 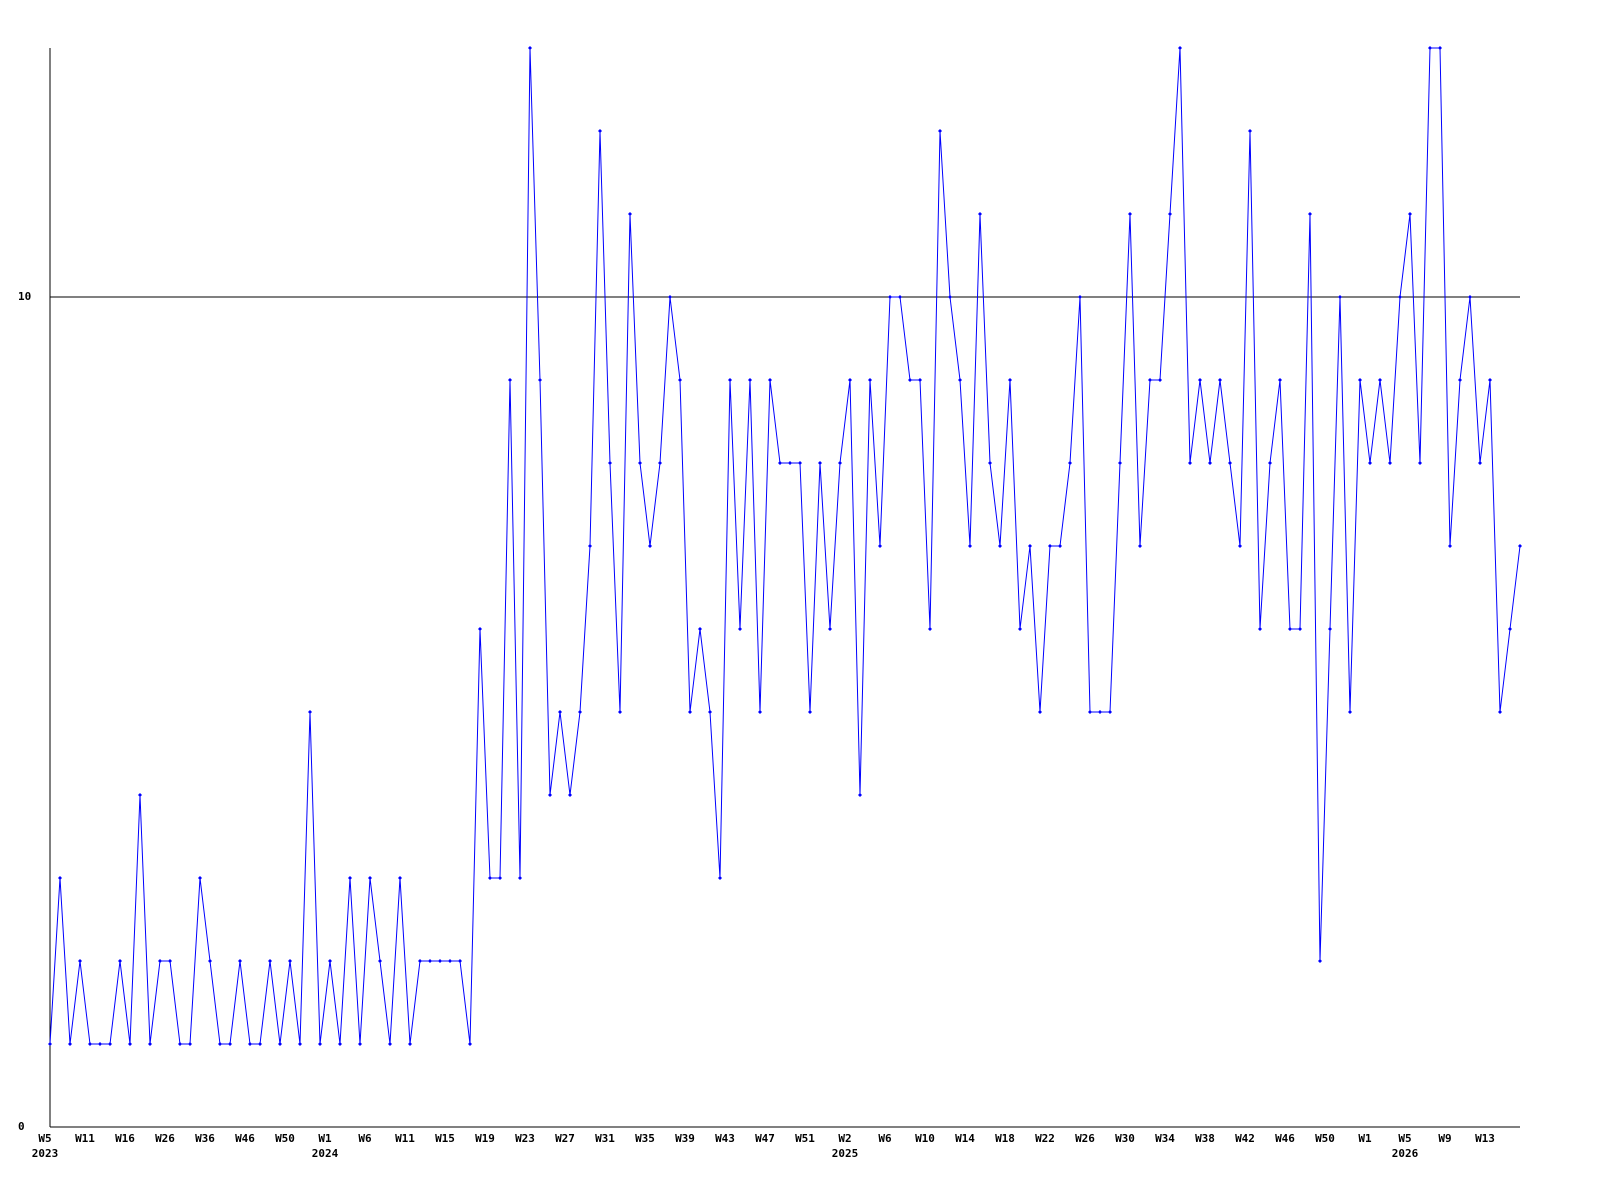 What do you see at coordinates (165, 1138) in the screenshot?
I see `x-tick-label: W26` at bounding box center [165, 1138].